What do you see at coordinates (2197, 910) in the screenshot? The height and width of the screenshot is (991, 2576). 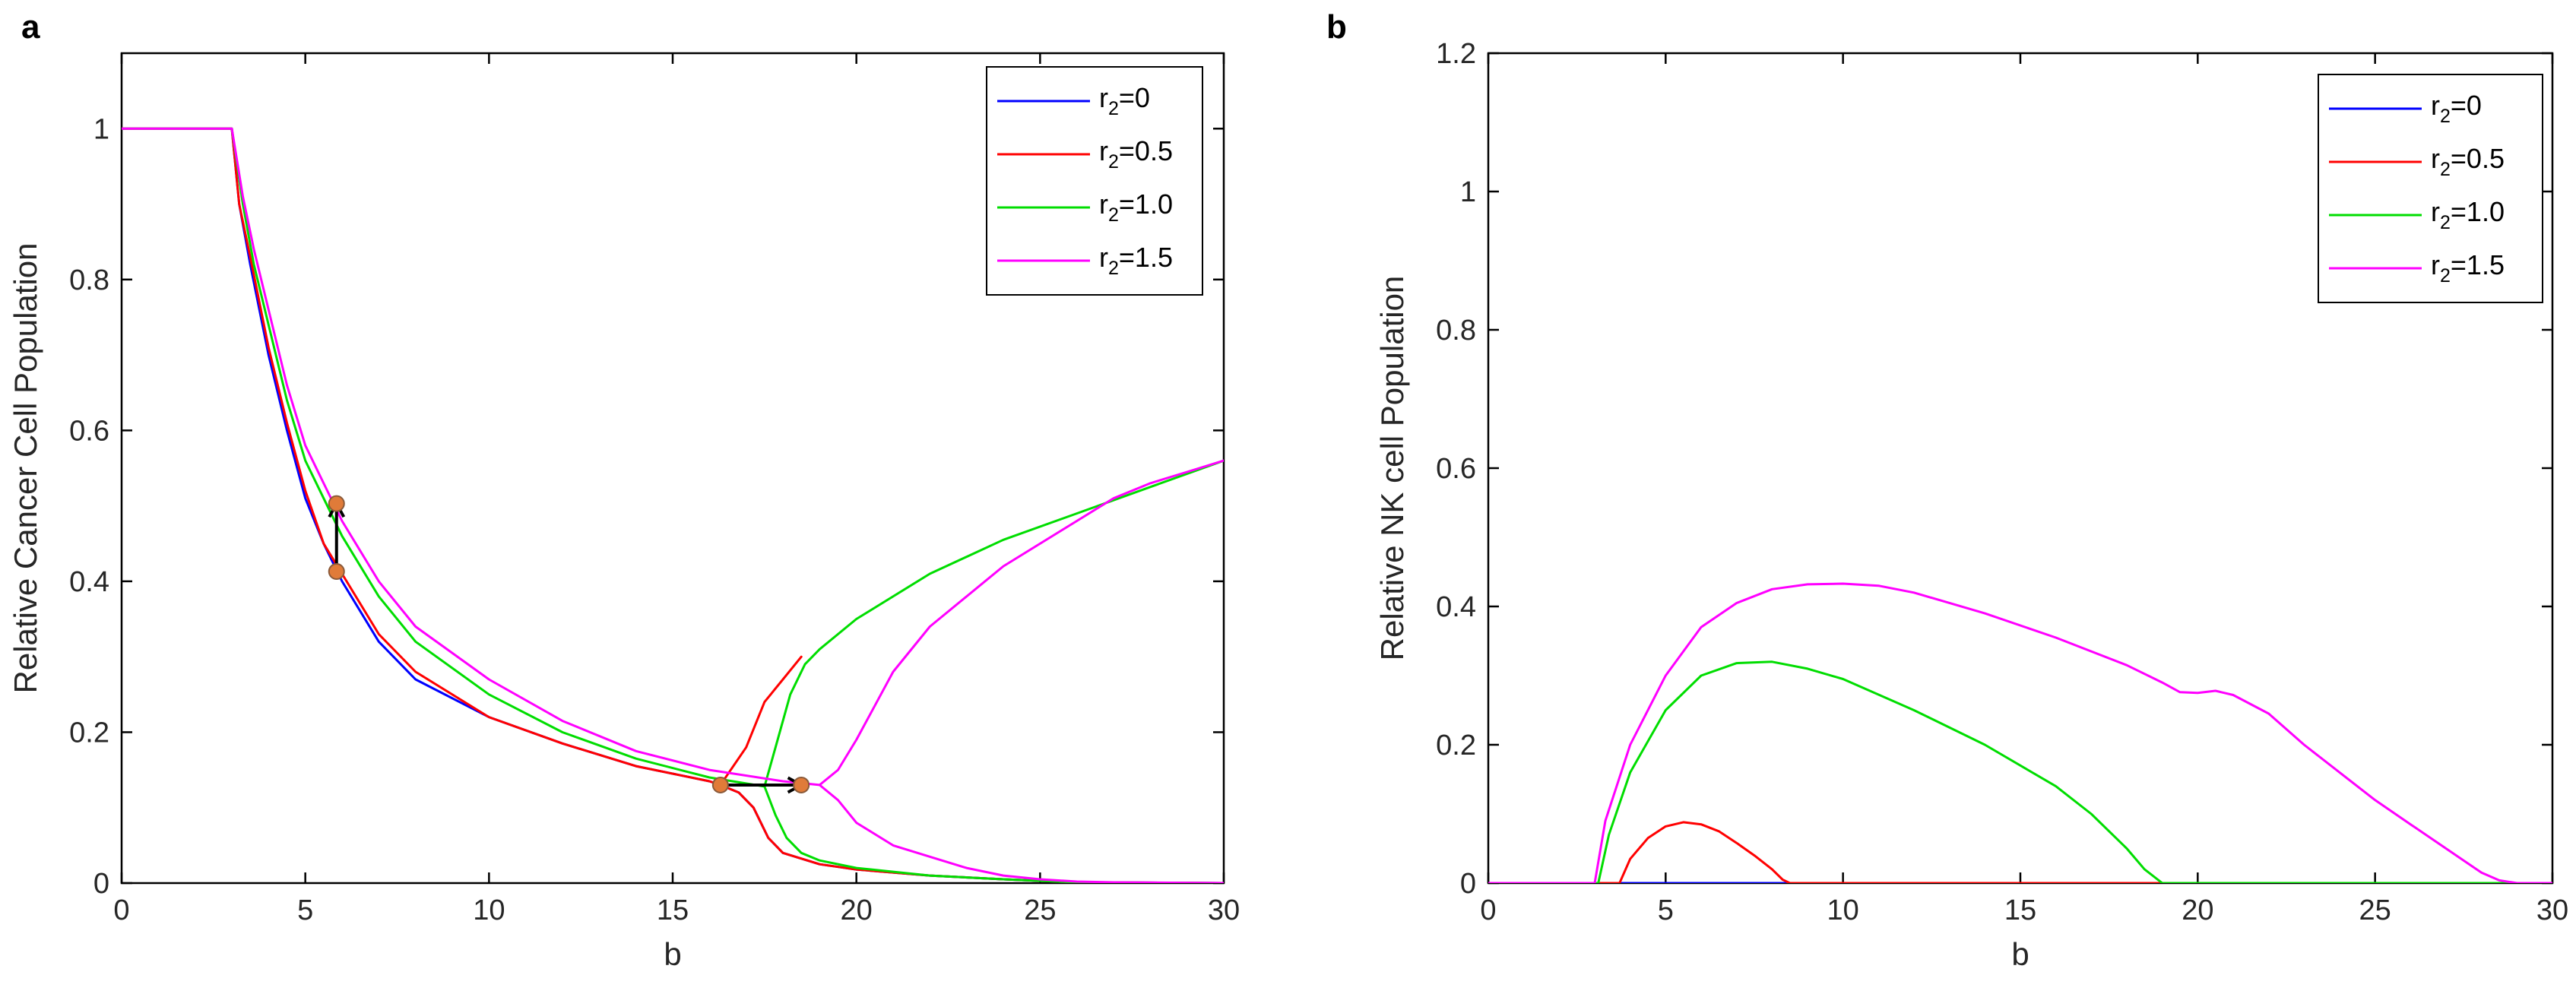 I see `panel-b-x-tick-label: 20` at bounding box center [2197, 910].